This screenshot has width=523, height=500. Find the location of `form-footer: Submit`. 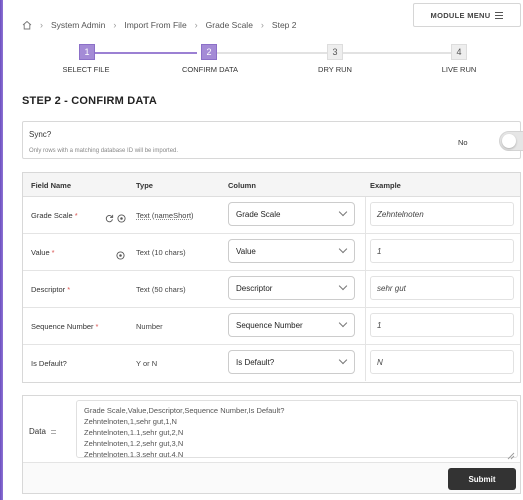

form-footer: Submit is located at coordinates (271, 477).